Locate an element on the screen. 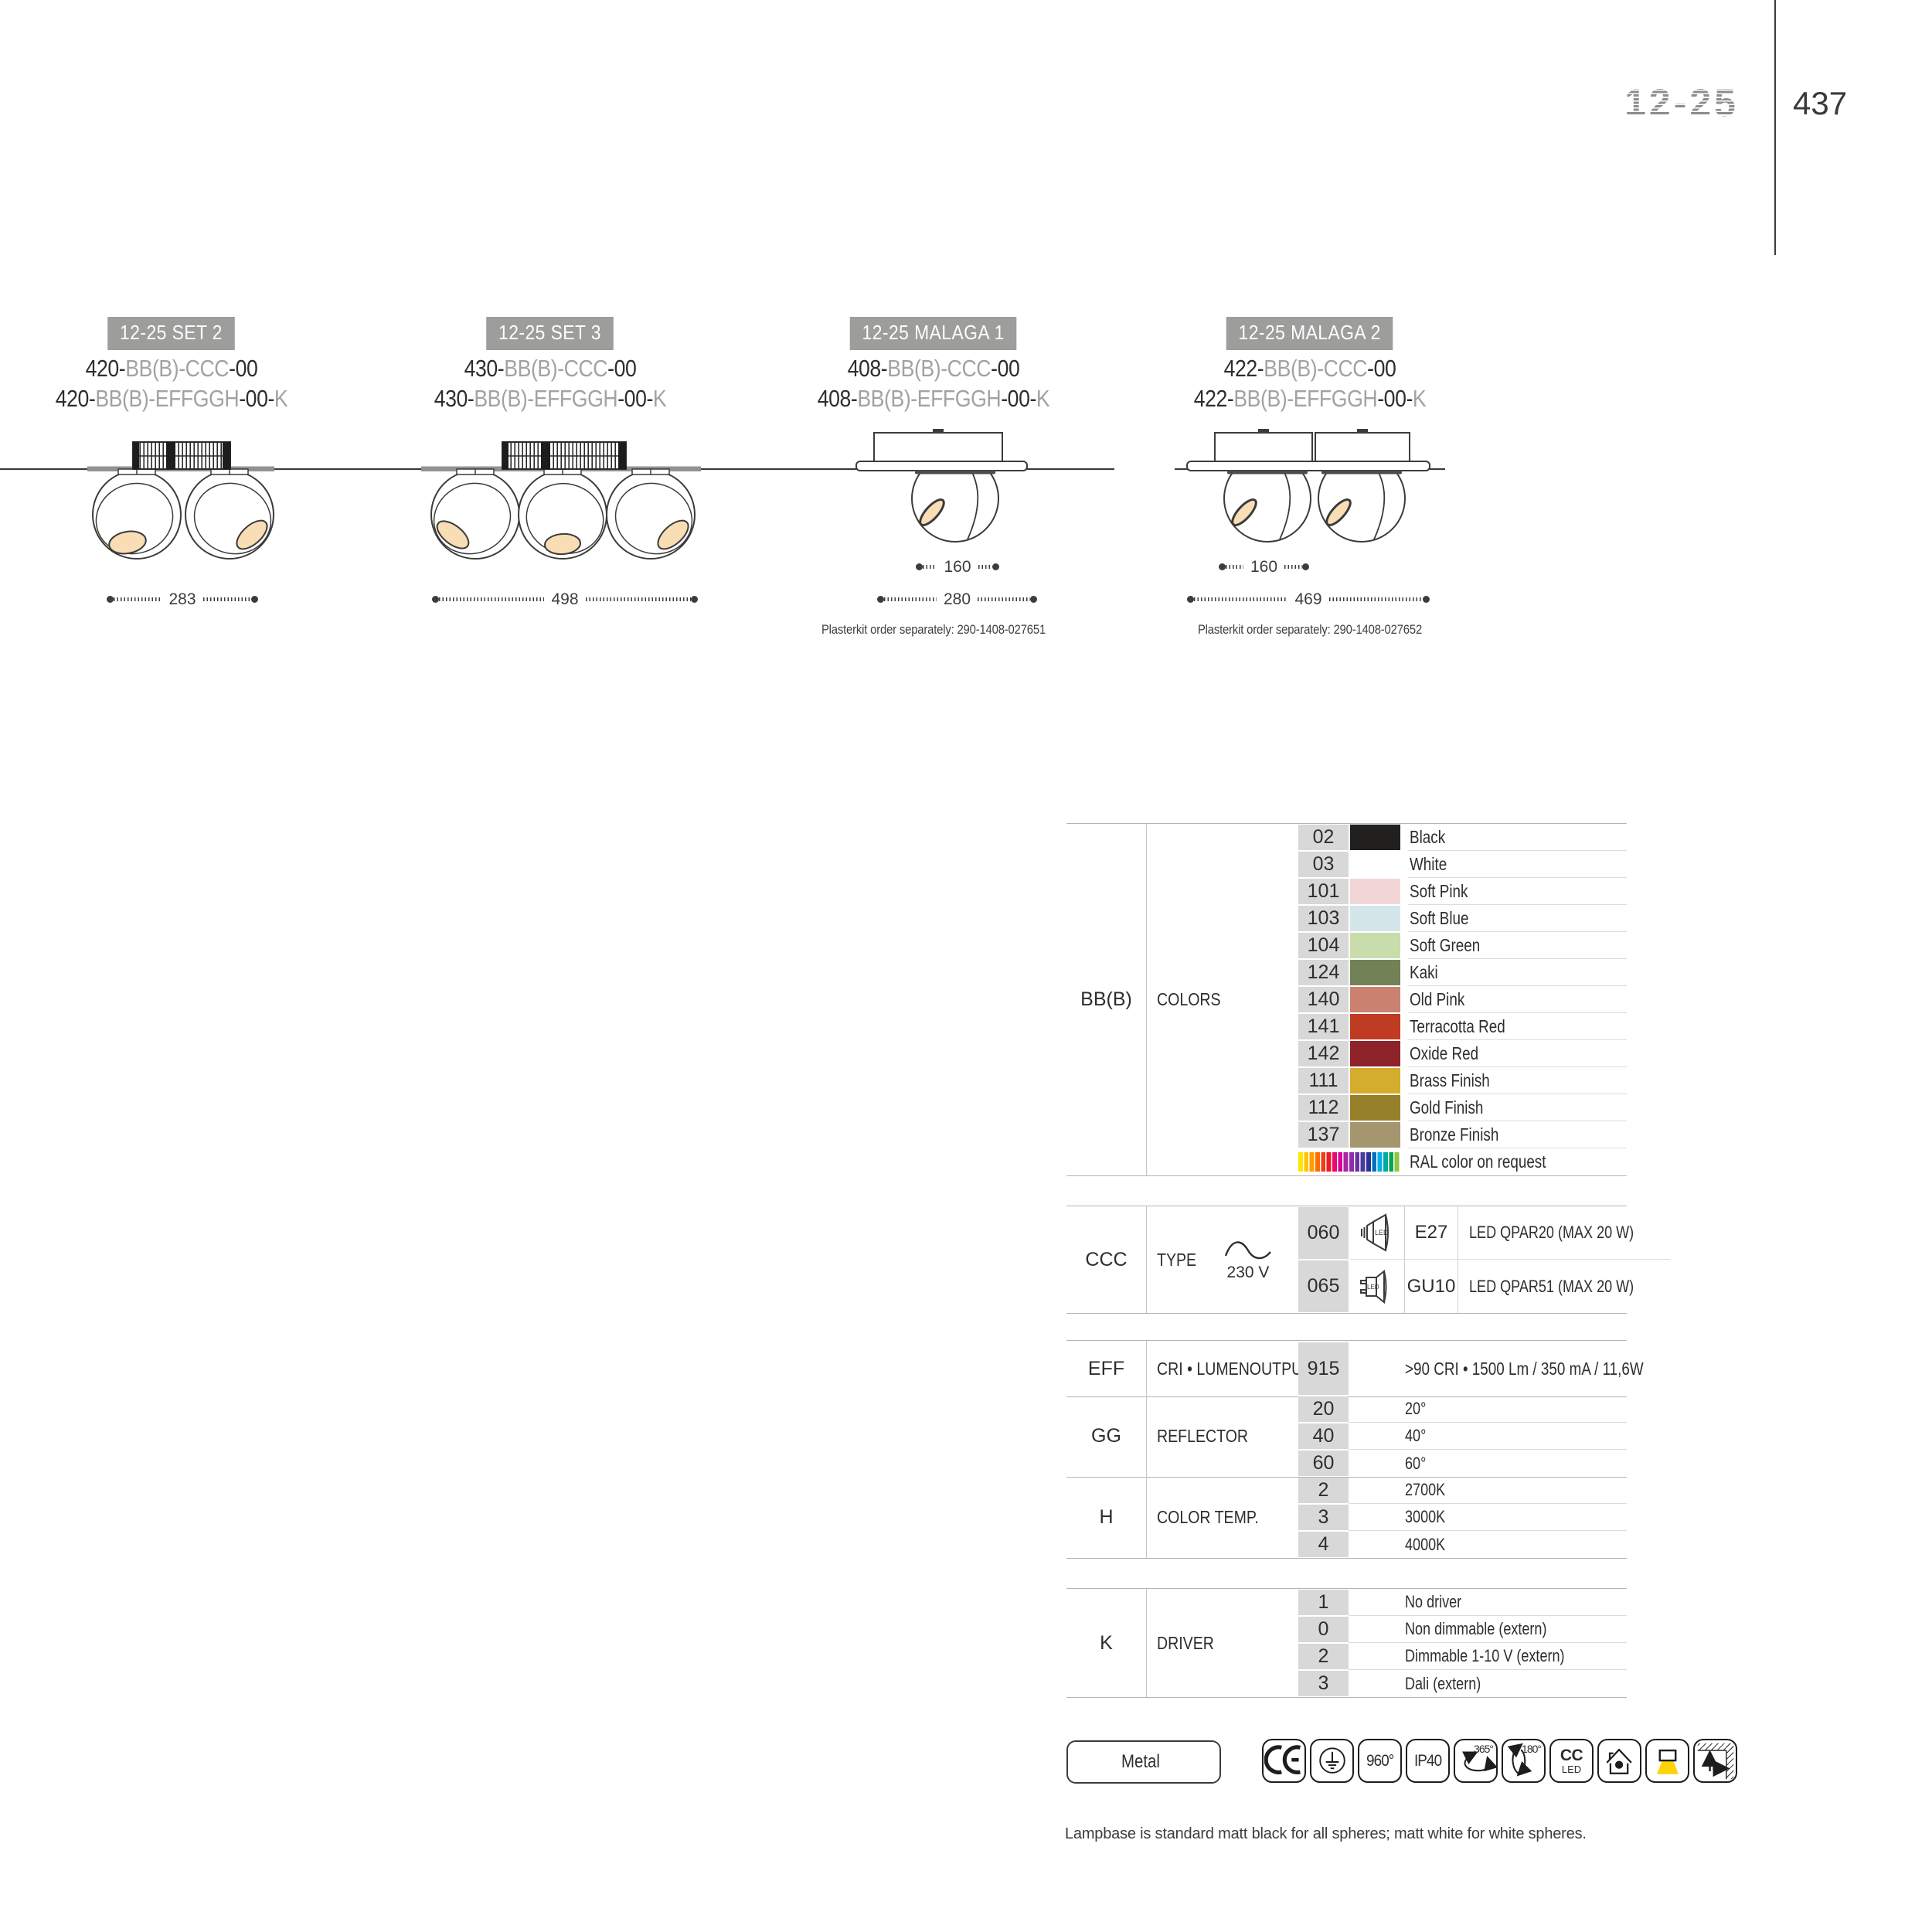  product-code-line: 422-BB(B)-EFFGGH-00-K is located at coordinates (1310, 399).